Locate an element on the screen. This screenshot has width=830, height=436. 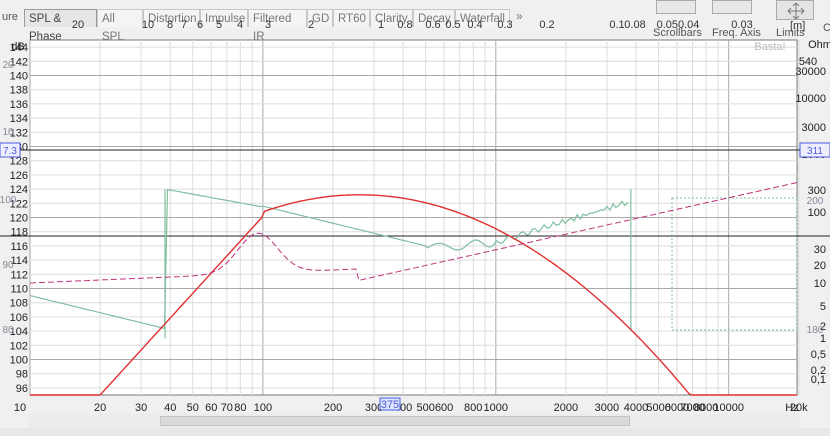
left-axis-tick: 134 is located at coordinates (19, 119).